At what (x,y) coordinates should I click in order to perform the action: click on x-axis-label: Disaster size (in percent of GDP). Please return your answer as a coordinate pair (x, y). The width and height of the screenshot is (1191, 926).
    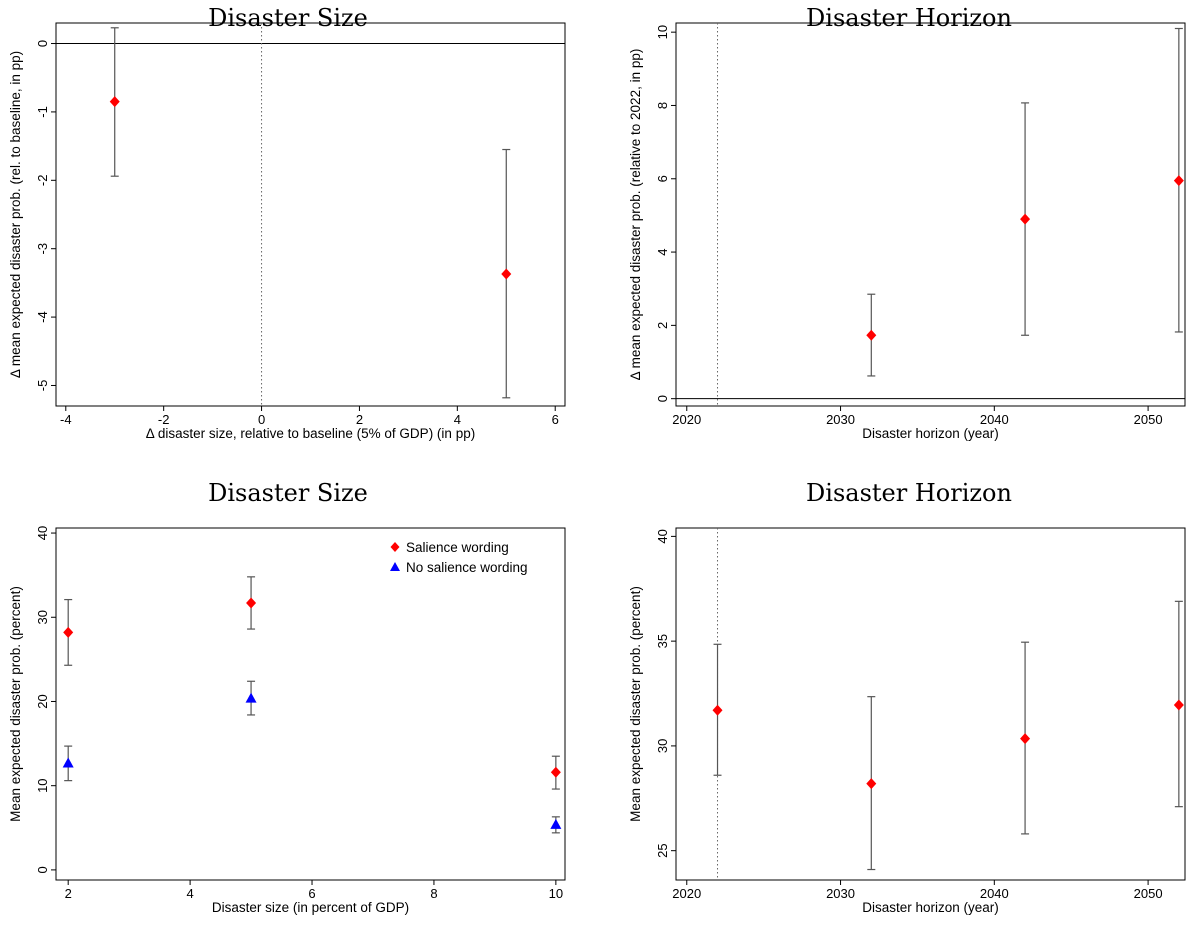
    Looking at the image, I should click on (310, 907).